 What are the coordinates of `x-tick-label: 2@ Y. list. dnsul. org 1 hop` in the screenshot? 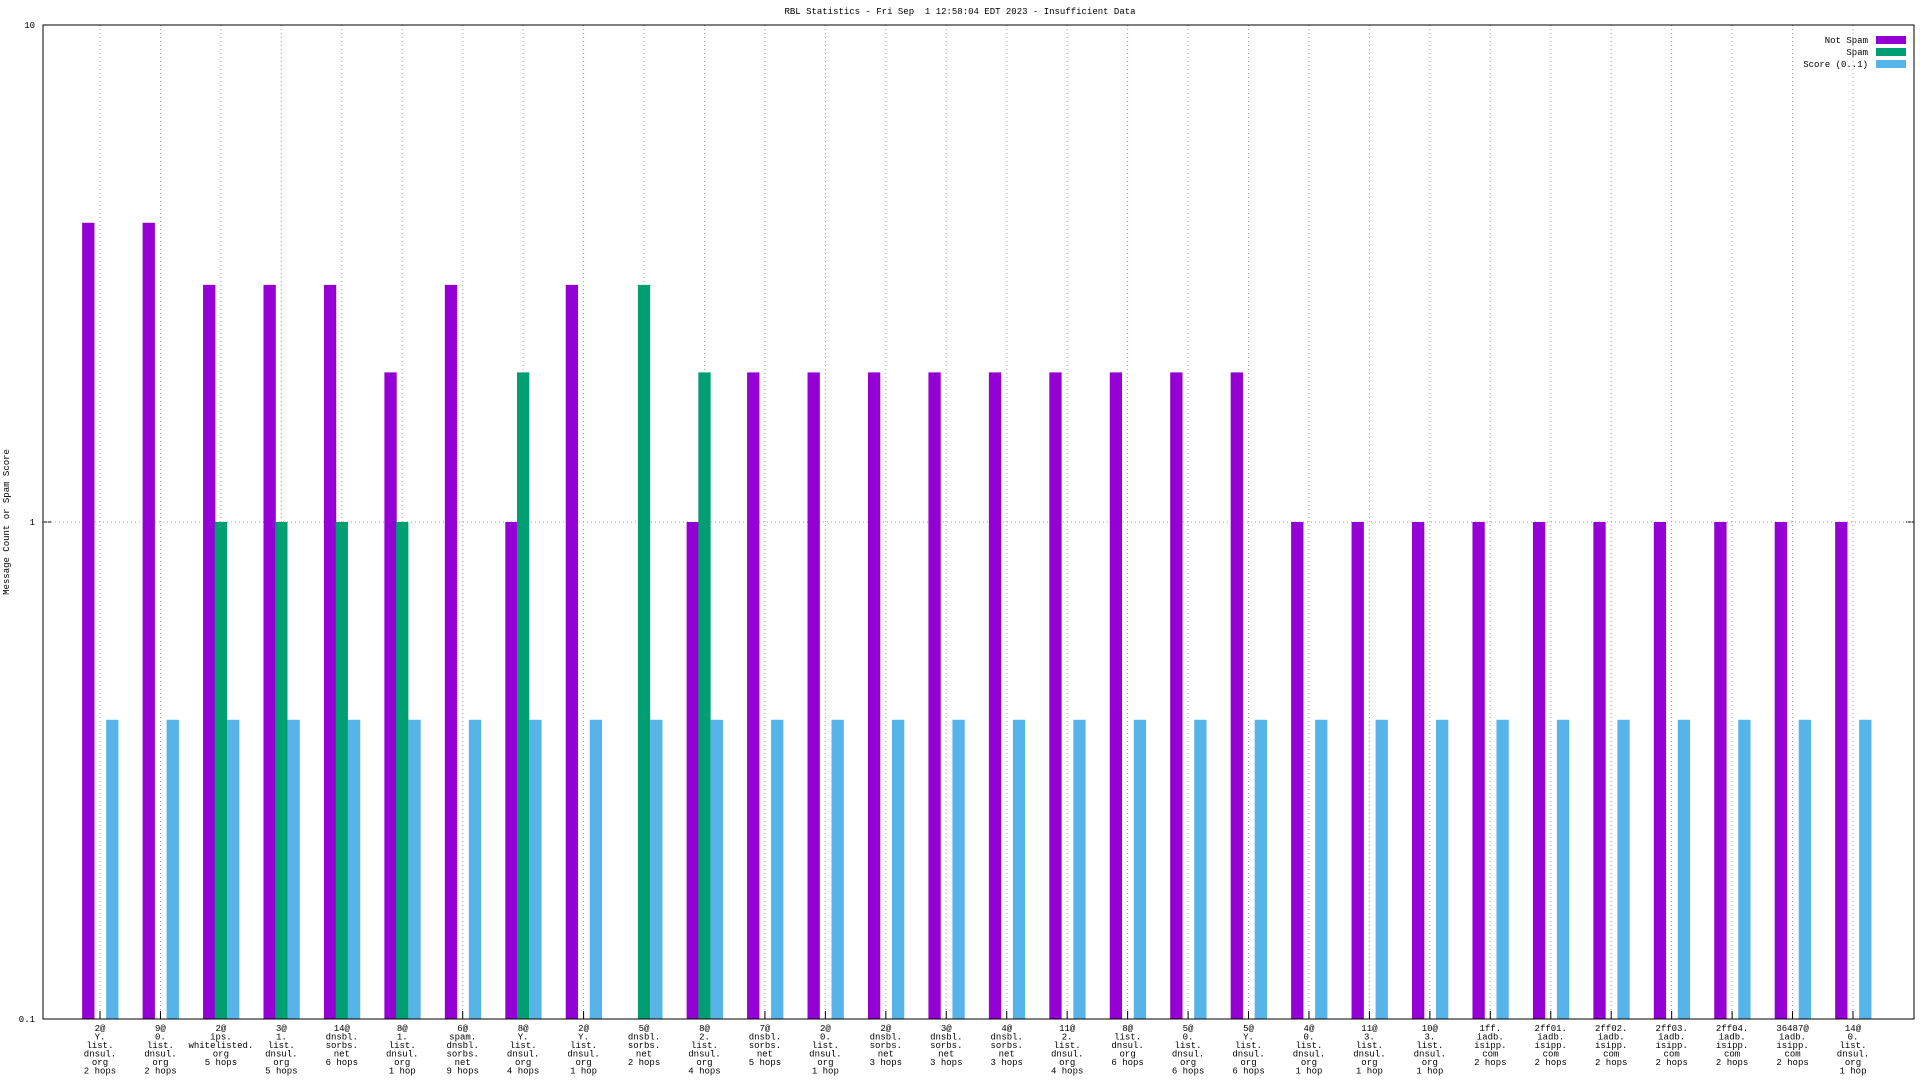 It's located at (583, 1050).